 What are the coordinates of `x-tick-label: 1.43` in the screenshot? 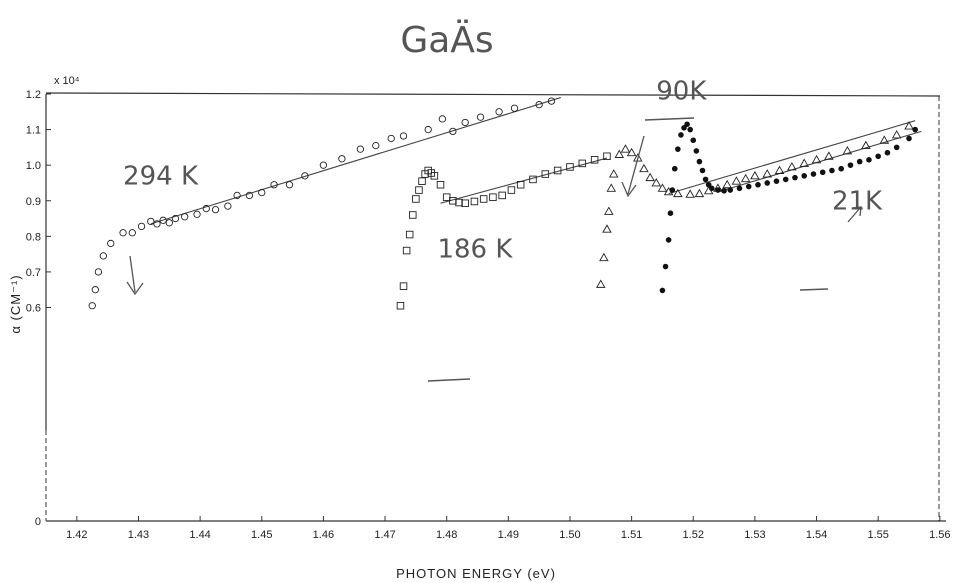 It's located at (138, 535).